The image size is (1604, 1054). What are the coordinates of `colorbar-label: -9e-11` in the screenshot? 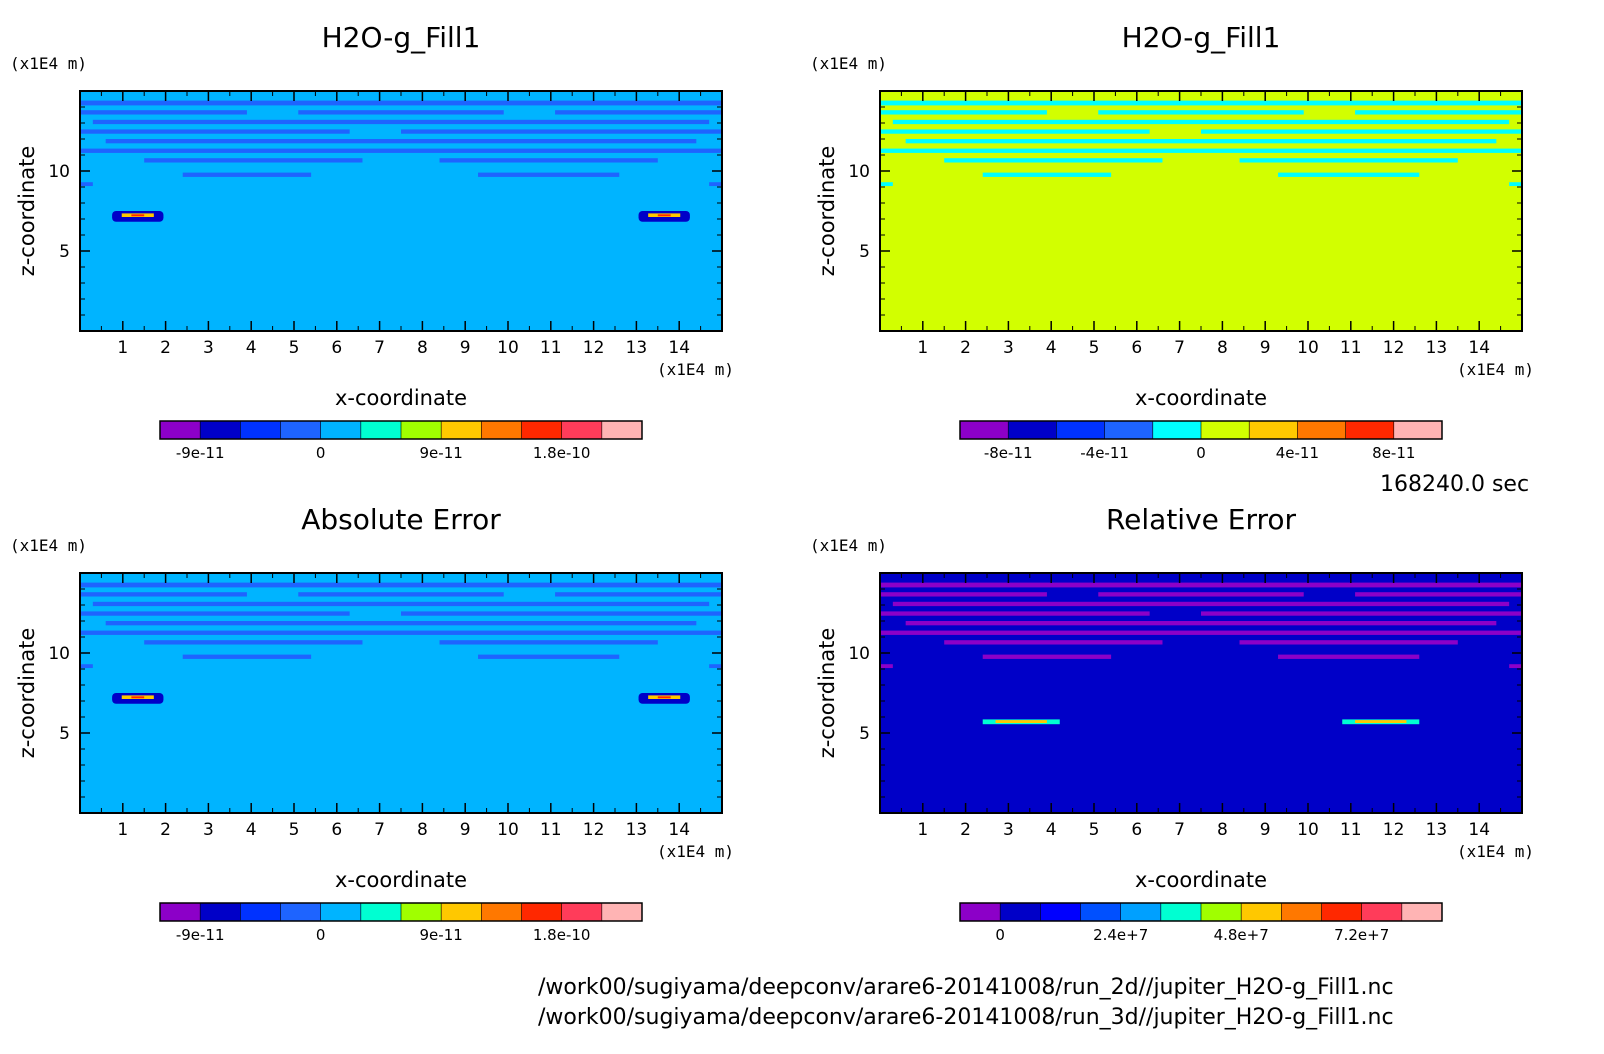 It's located at (200, 935).